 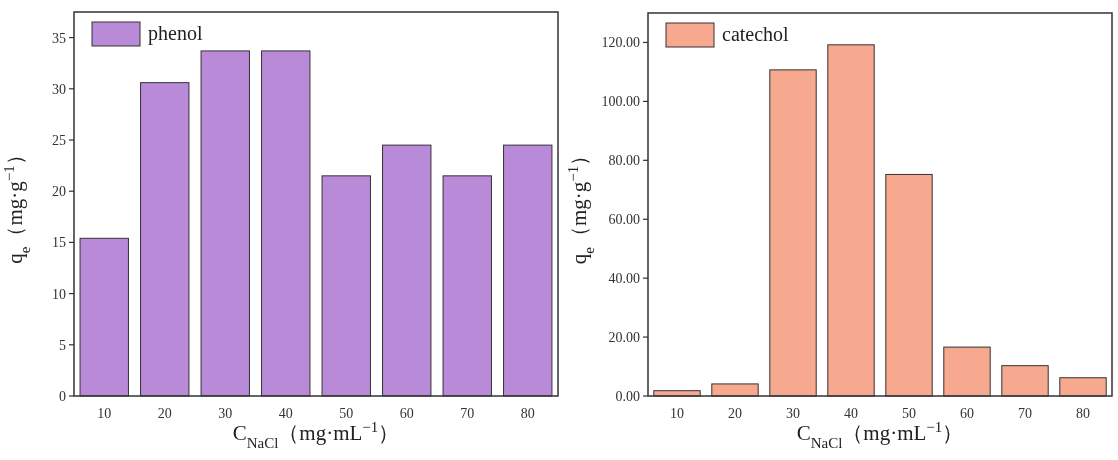 What do you see at coordinates (59, 294) in the screenshot?
I see `y-tick-label: 10` at bounding box center [59, 294].